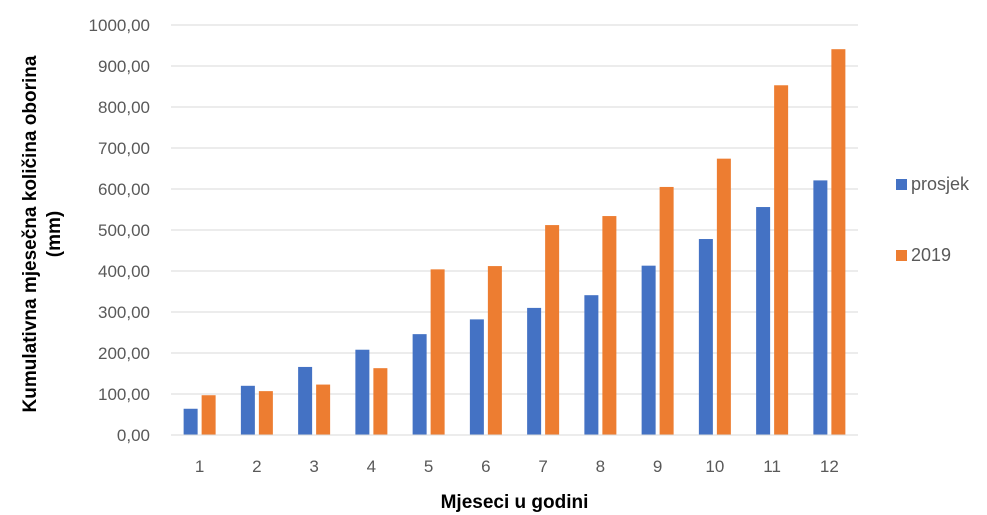 Image resolution: width=987 pixels, height=515 pixels. Describe the element at coordinates (515, 502) in the screenshot. I see `x-axis-title: Mjeseci u godini` at that location.